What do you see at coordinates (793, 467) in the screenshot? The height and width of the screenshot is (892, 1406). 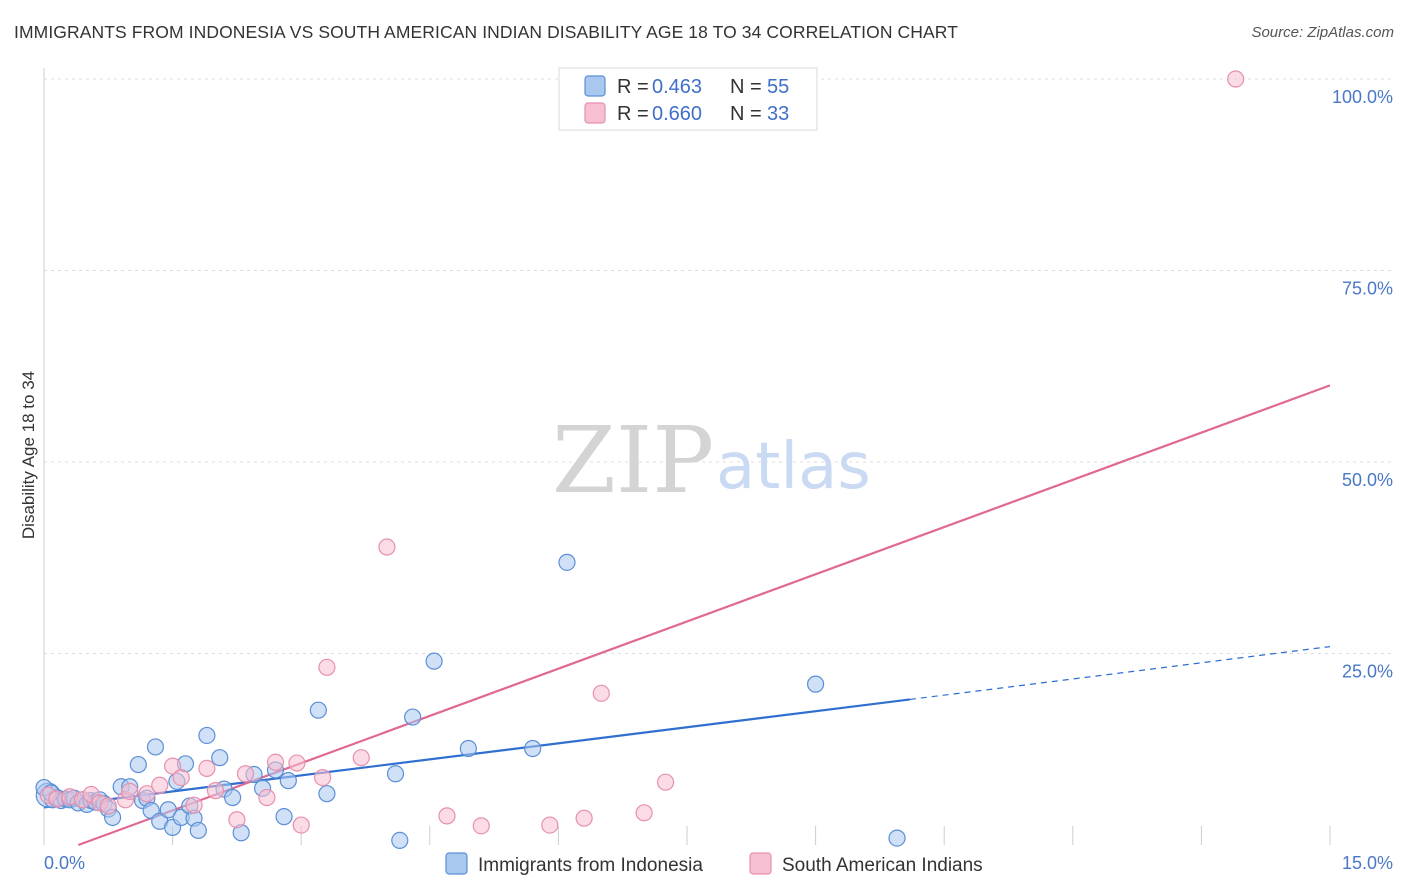 I see `watermark-atlas: atlas` at bounding box center [793, 467].